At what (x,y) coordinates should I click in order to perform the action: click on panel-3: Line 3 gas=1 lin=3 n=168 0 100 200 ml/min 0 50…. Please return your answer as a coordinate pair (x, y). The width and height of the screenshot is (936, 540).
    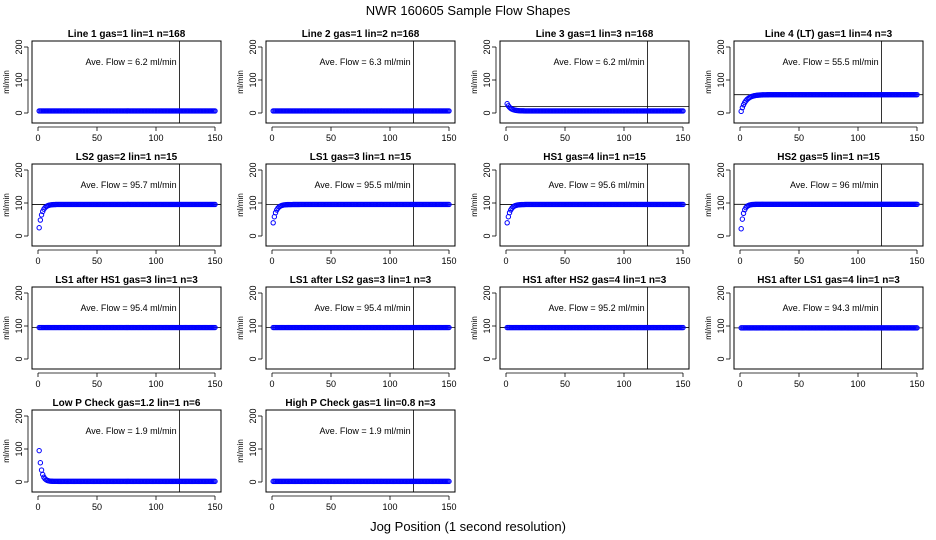
    Looking at the image, I should click on (580, 86).